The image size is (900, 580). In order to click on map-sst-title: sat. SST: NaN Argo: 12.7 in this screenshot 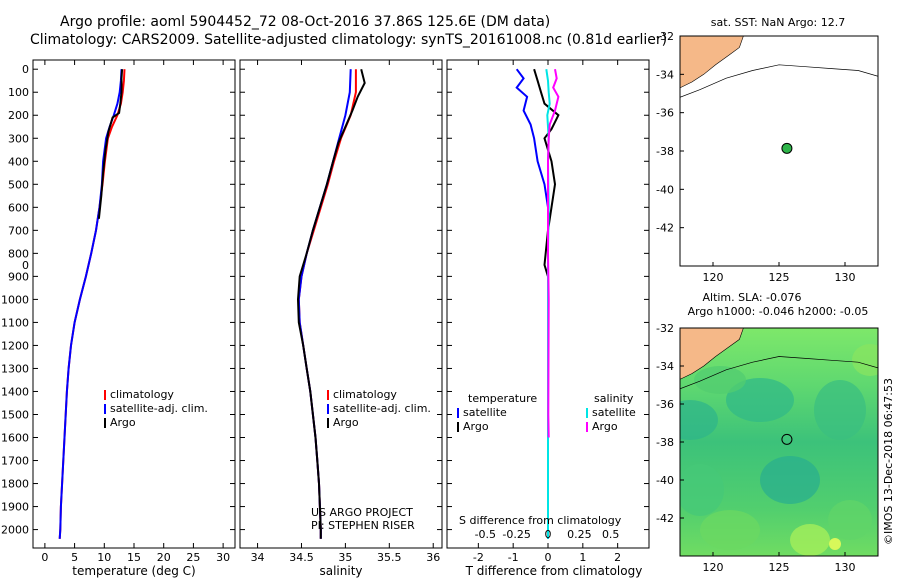, I will do `click(778, 22)`.